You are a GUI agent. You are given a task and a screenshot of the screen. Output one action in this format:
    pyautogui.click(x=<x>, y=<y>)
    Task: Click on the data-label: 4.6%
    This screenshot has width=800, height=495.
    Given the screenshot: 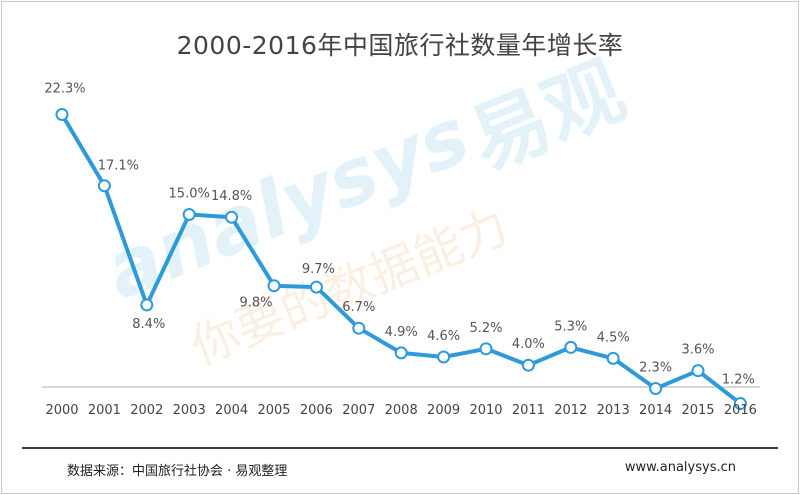 What is the action you would take?
    pyautogui.click(x=443, y=336)
    